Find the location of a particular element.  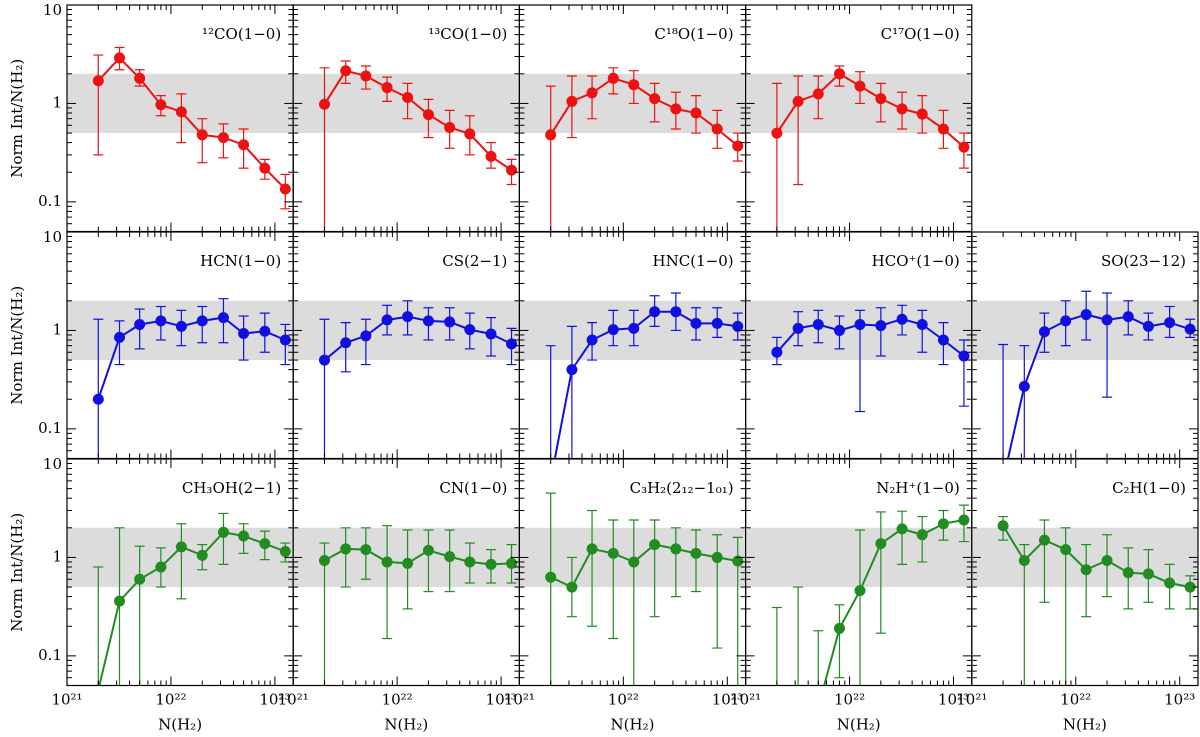

reference-band is located at coordinates (406, 330).